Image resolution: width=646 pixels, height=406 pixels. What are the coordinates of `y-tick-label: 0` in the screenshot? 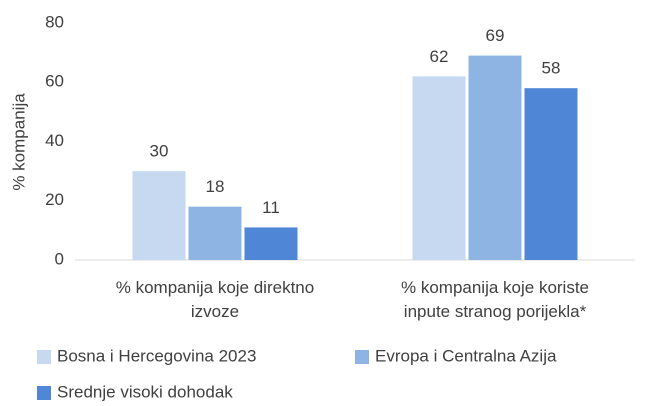 It's located at (59, 258).